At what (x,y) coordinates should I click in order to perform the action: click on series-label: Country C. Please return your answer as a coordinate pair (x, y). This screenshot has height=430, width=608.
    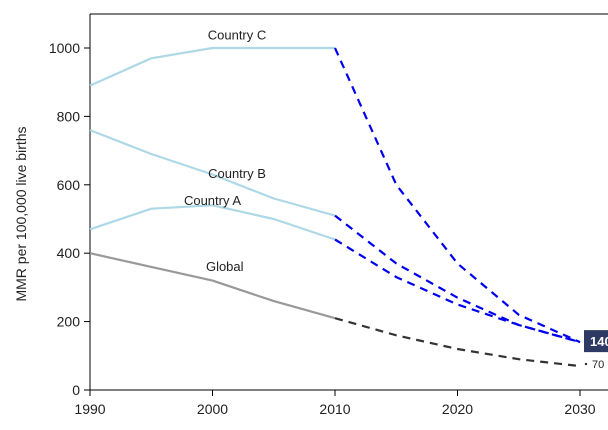
    Looking at the image, I should click on (237, 34).